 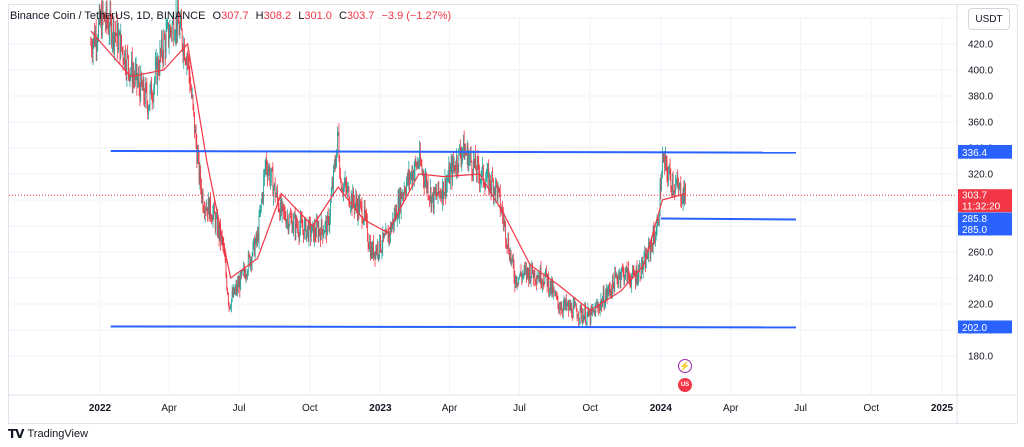 I want to click on x-tick-label: 2025, so click(x=942, y=408).